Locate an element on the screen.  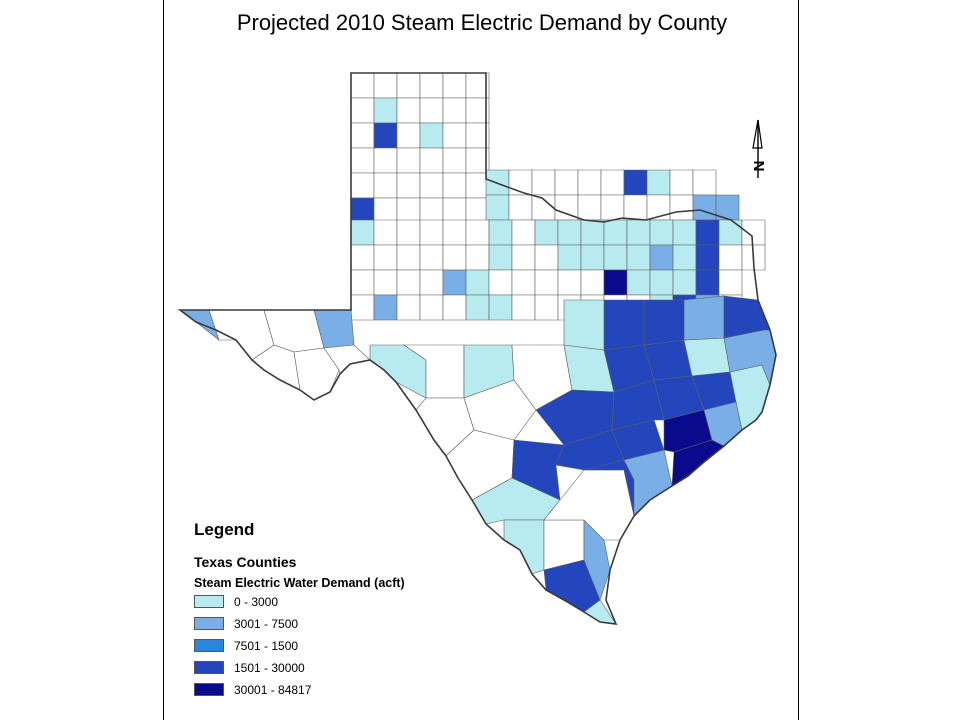
legend-class-1: 0 - 3000 is located at coordinates (344, 601).